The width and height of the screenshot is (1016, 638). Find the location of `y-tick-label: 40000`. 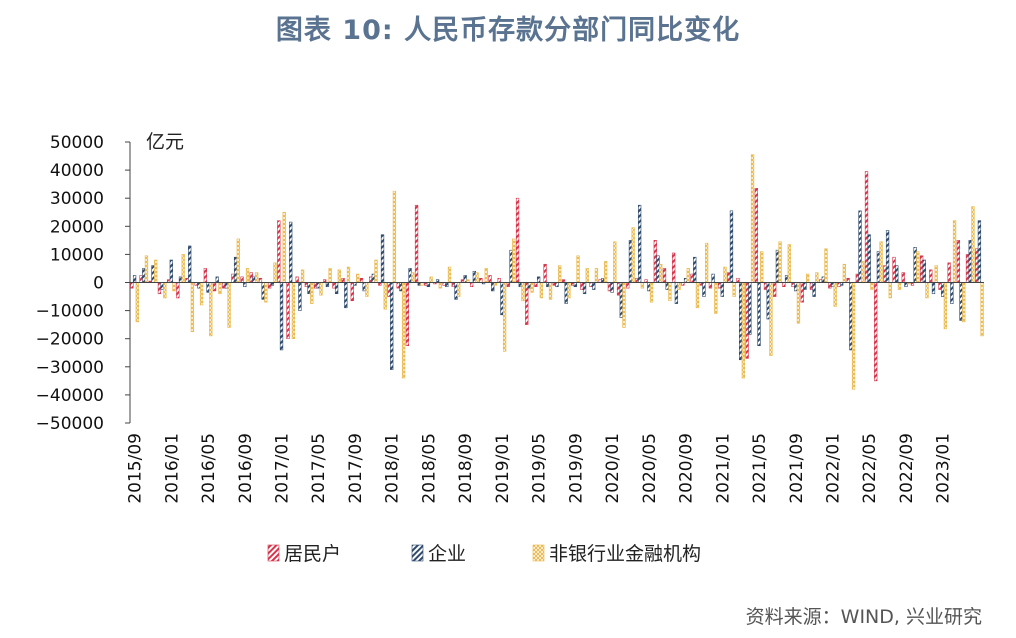

y-tick-label: 40000 is located at coordinates (77, 171).